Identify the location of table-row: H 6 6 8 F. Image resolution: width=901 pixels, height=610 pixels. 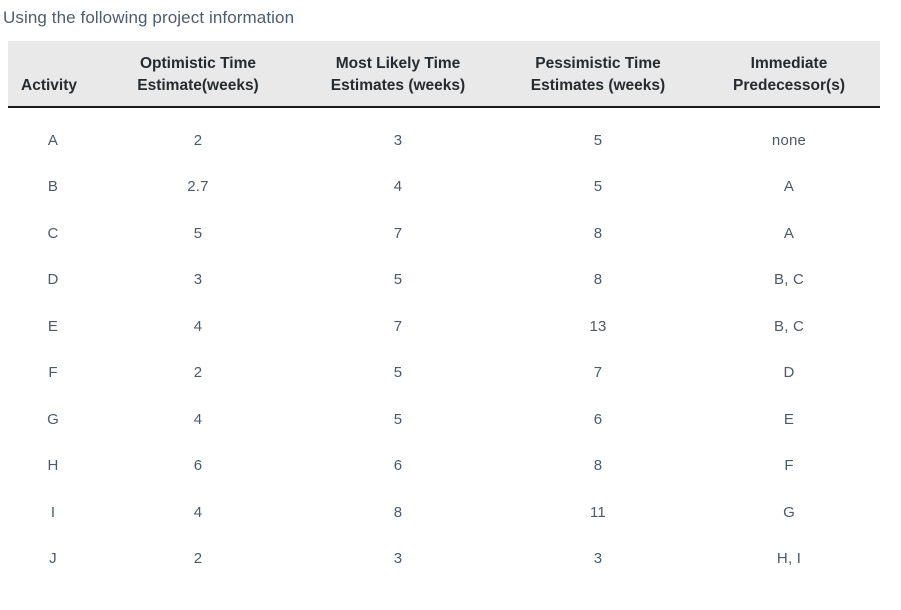
(444, 466).